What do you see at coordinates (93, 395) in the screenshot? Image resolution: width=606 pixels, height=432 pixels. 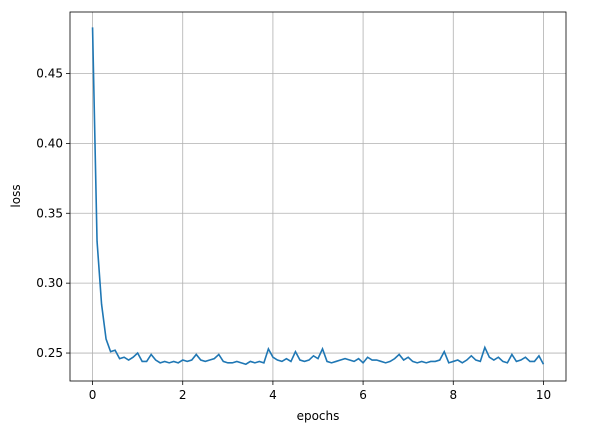 I see `x-tick-label: 0` at bounding box center [93, 395].